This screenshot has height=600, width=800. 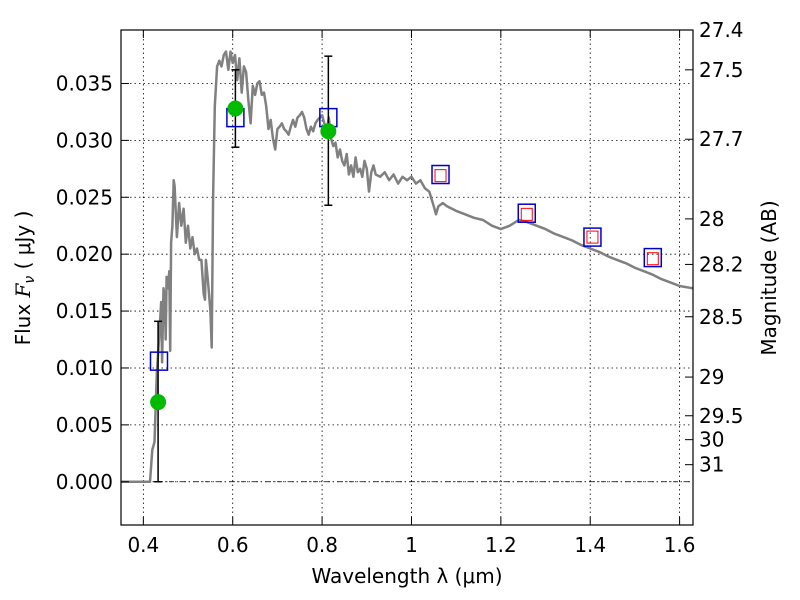 I want to click on y-axis-label: Flux Fν ( μJy ), so click(x=24, y=278).